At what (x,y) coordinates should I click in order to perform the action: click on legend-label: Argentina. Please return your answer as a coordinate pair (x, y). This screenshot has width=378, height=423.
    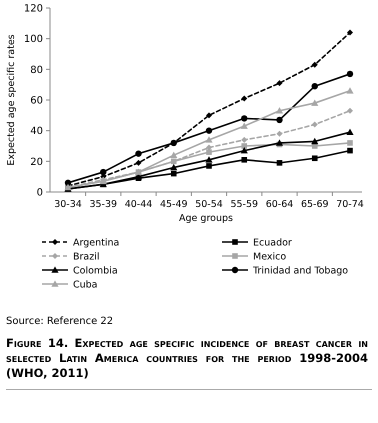
    Looking at the image, I should click on (96, 242).